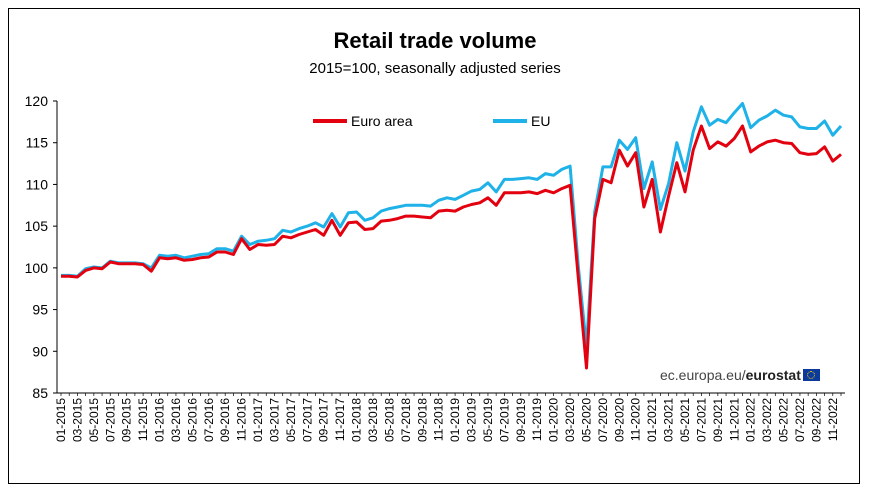 This screenshot has width=870, height=493. I want to click on x-tick-label: 05-2022, so click(784, 420).